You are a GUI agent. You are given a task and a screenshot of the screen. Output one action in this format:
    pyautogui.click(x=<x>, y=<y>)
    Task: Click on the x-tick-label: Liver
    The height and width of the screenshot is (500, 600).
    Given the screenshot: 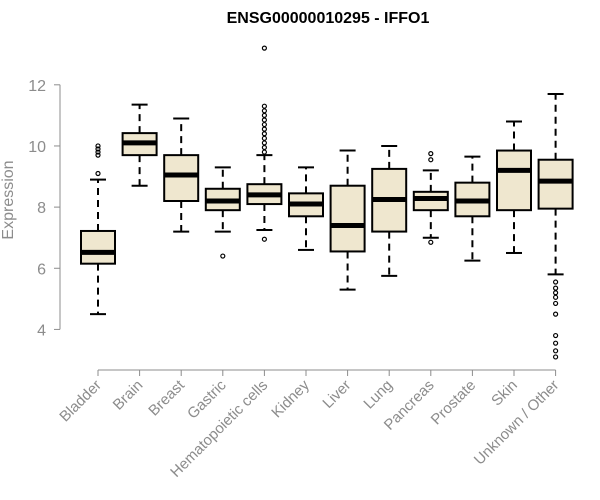 What is the action you would take?
    pyautogui.click(x=336, y=394)
    